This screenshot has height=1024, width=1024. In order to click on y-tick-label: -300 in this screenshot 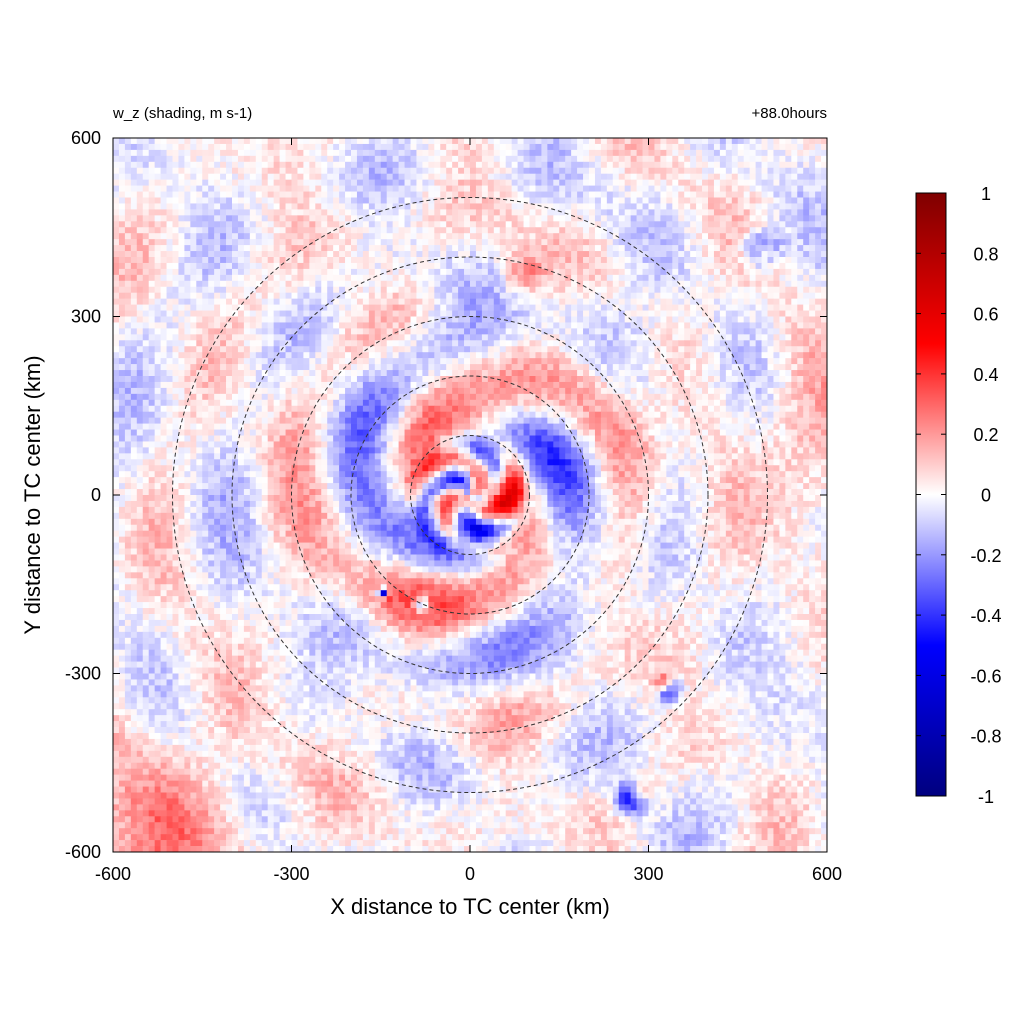, I will do `click(83, 674)`.